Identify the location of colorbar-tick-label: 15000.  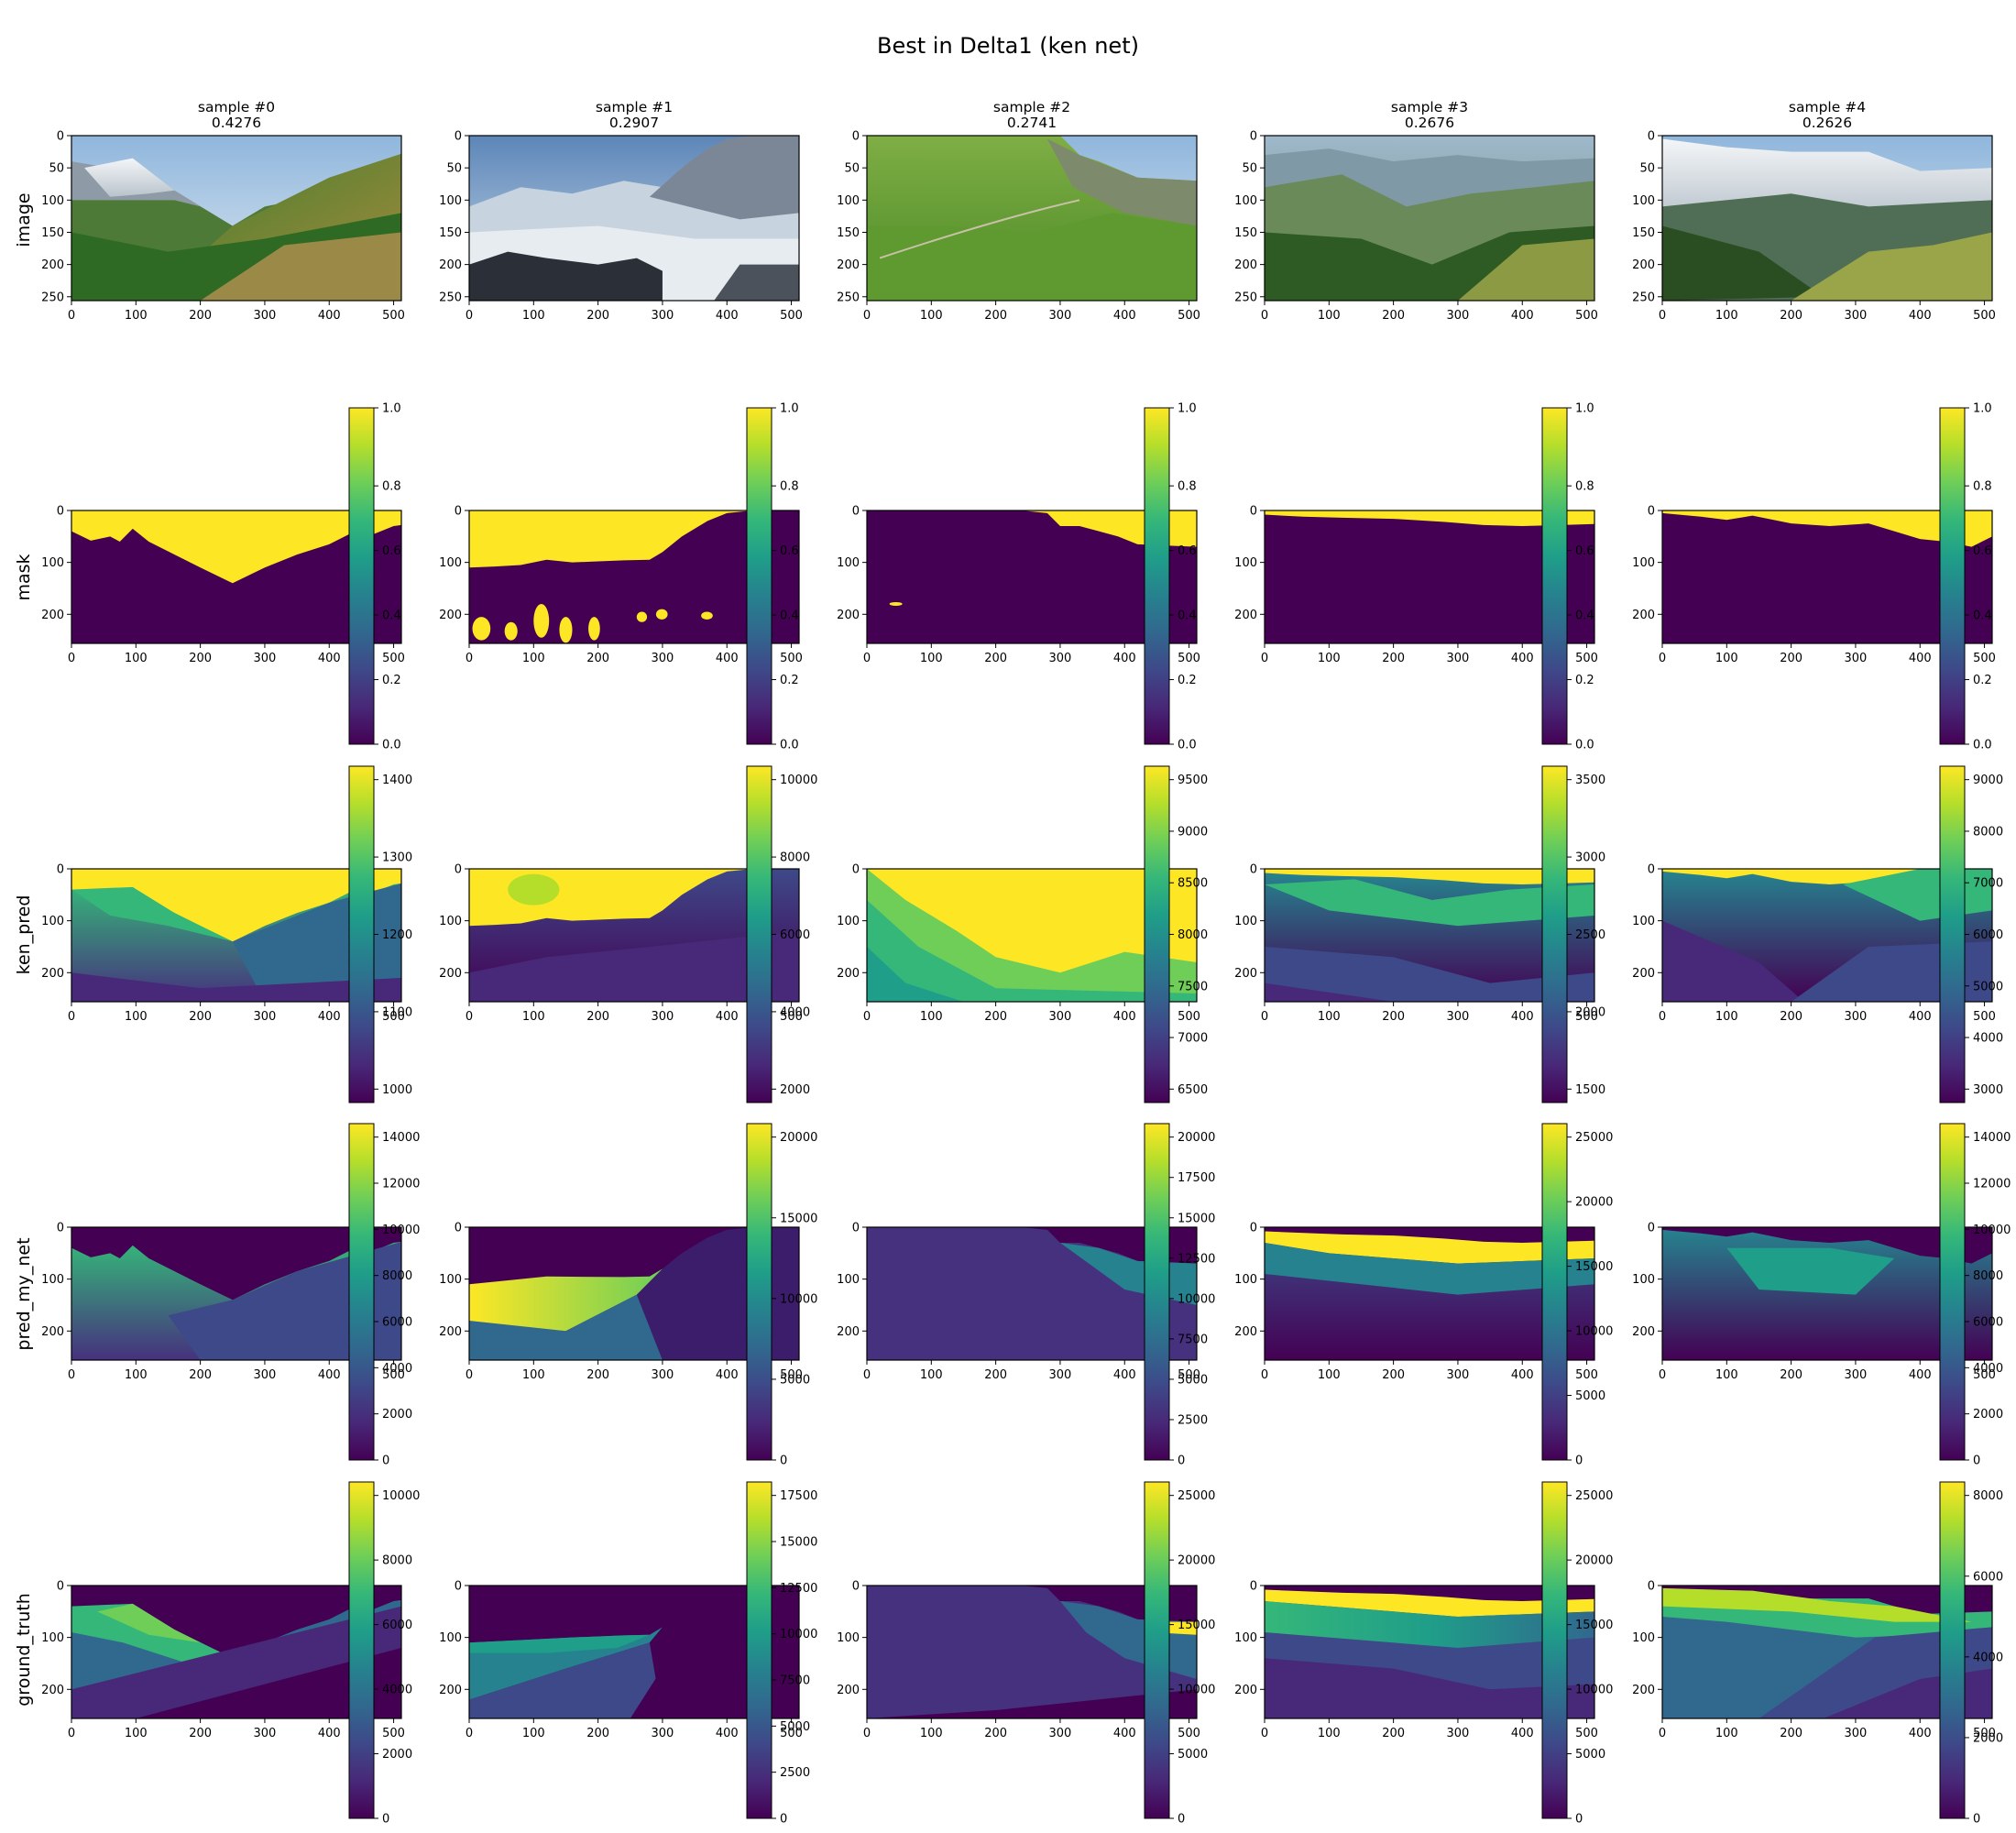
(1594, 1267).